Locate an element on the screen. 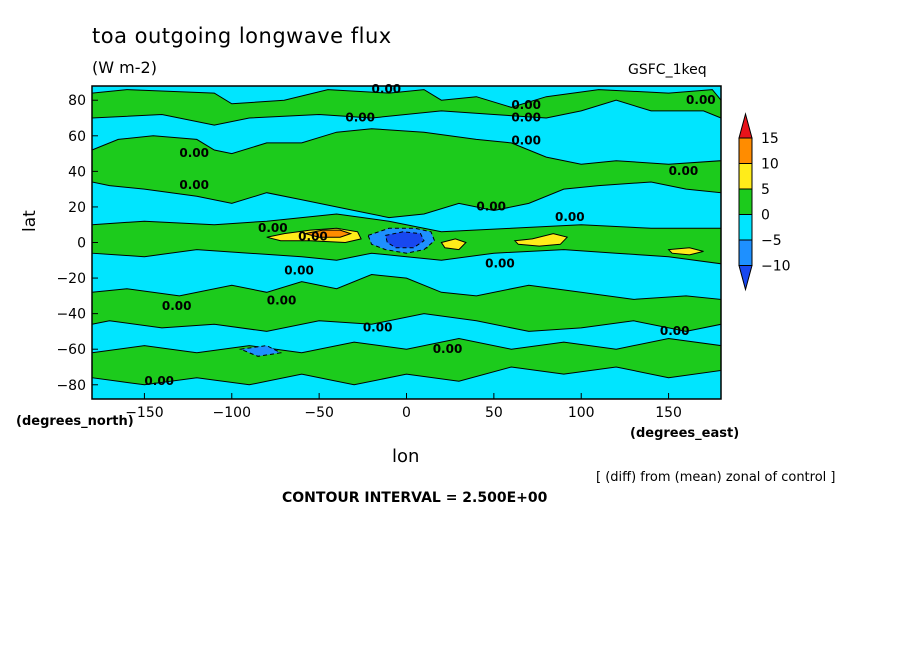  colorbar-level-1: 10 is located at coordinates (770, 165).